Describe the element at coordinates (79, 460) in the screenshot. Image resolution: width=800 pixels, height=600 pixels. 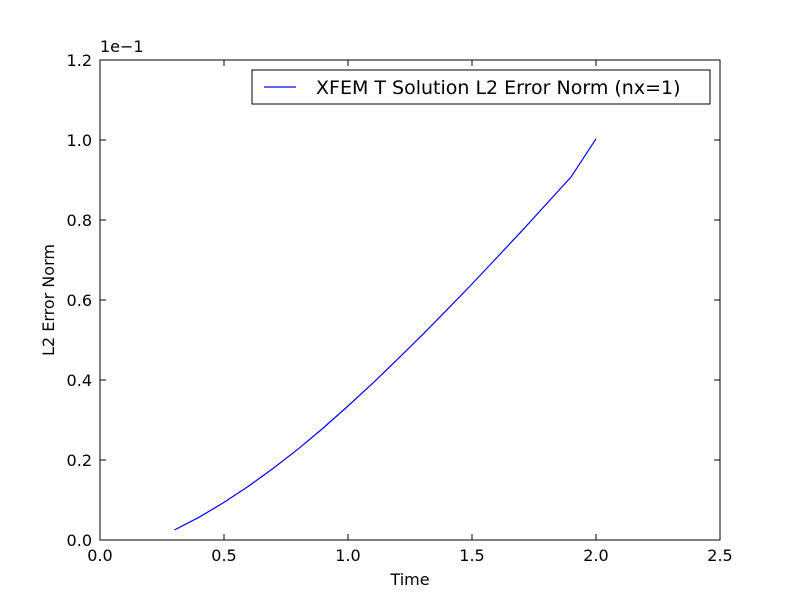
I see `y-tick-label: 0.2` at that location.